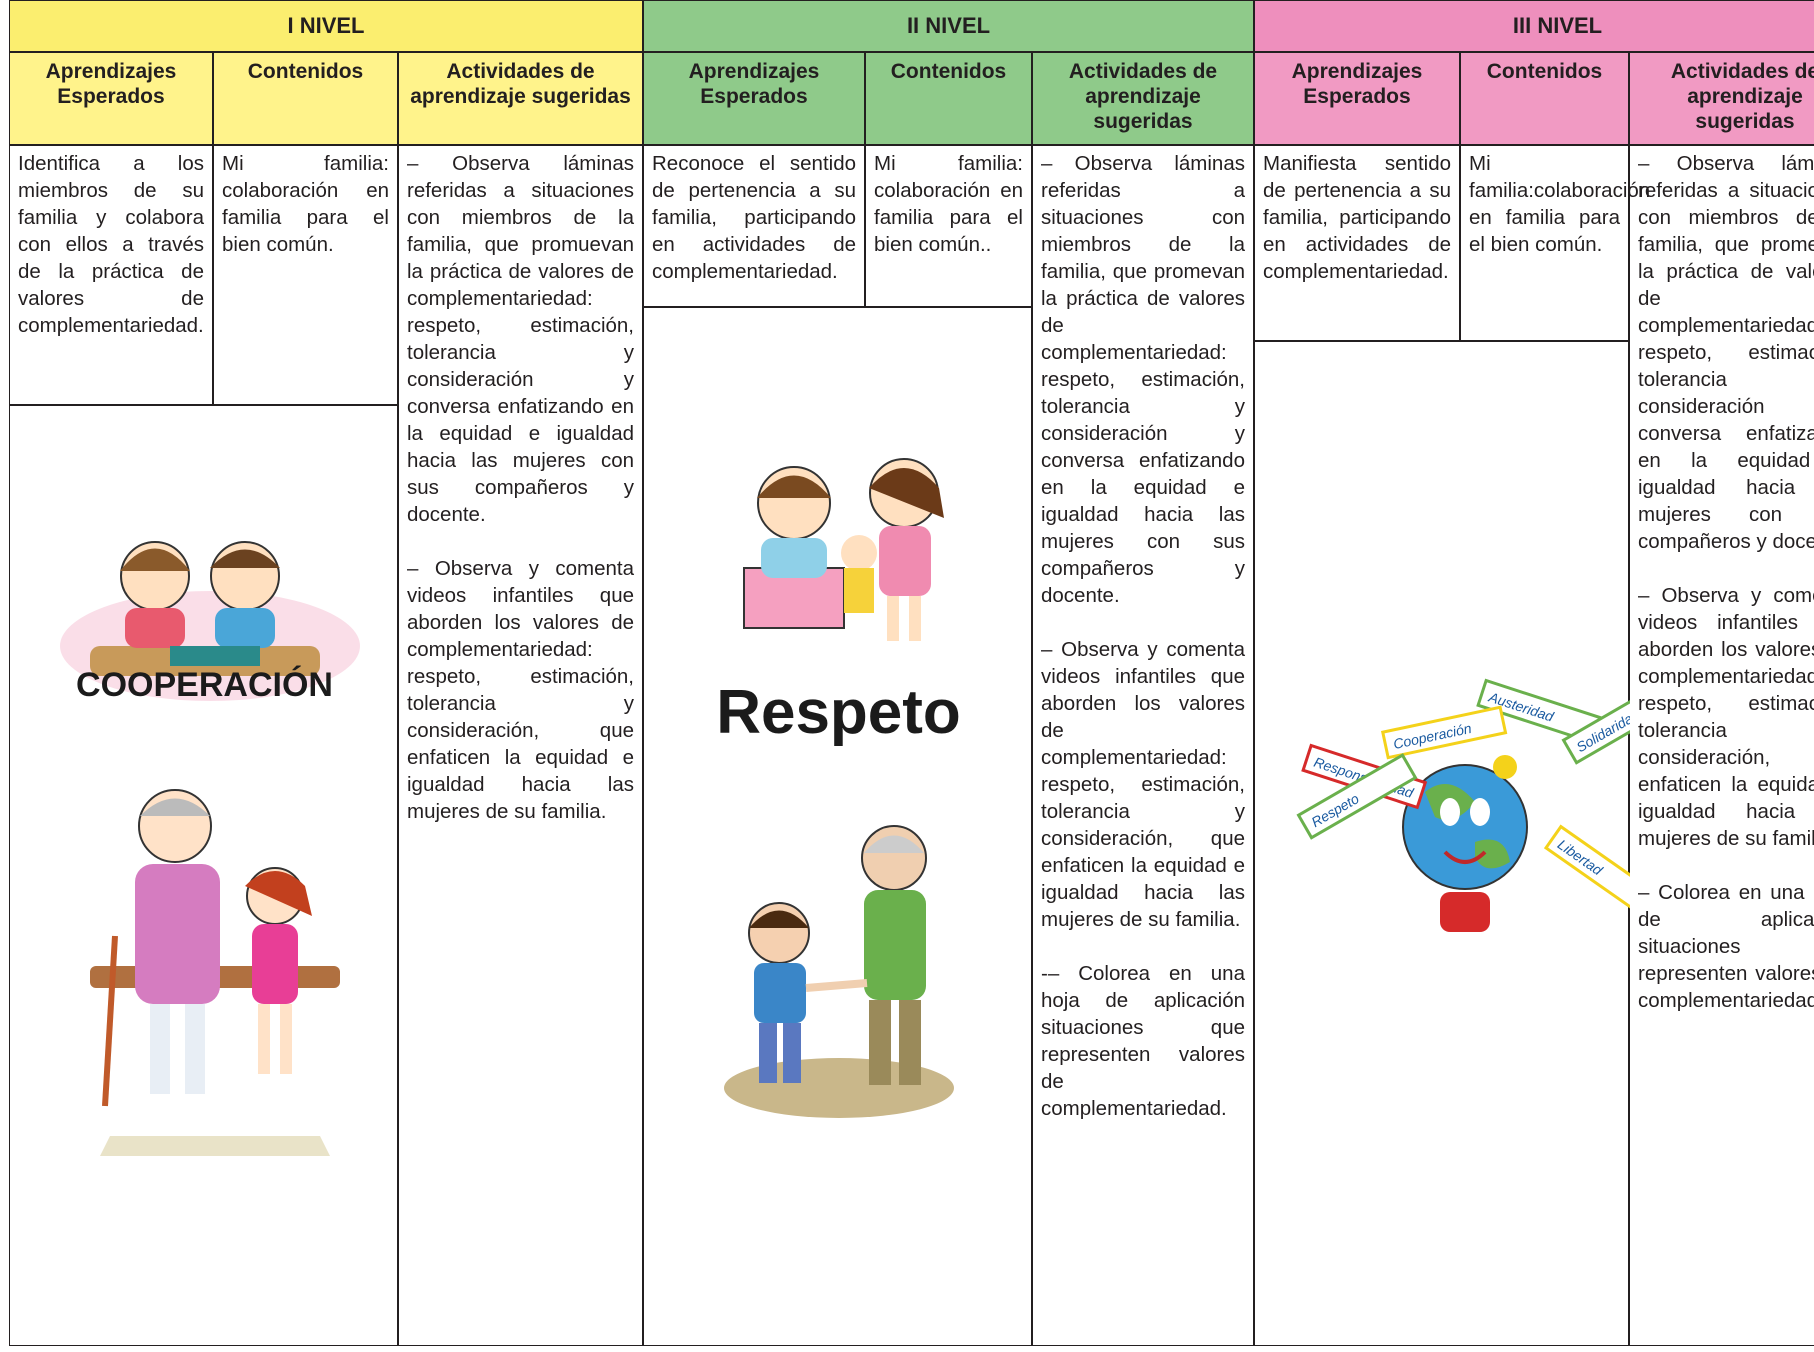 The width and height of the screenshot is (1814, 1352). What do you see at coordinates (204, 685) in the screenshot?
I see `image-caption: COOPERACIÓN` at bounding box center [204, 685].